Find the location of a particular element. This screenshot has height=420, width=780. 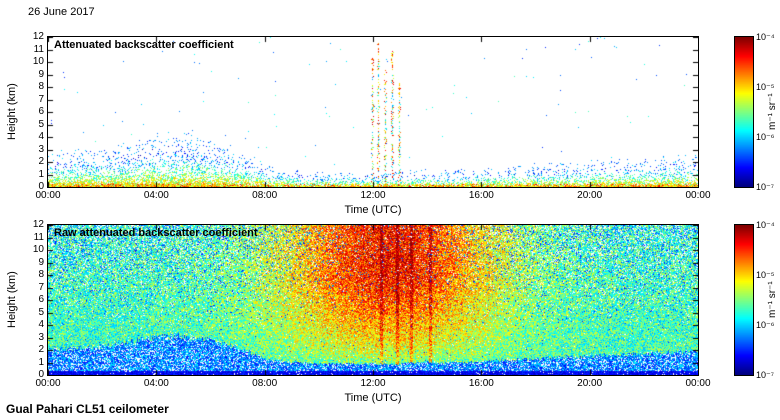

y-tick-label: 12 is located at coordinates (38, 36).